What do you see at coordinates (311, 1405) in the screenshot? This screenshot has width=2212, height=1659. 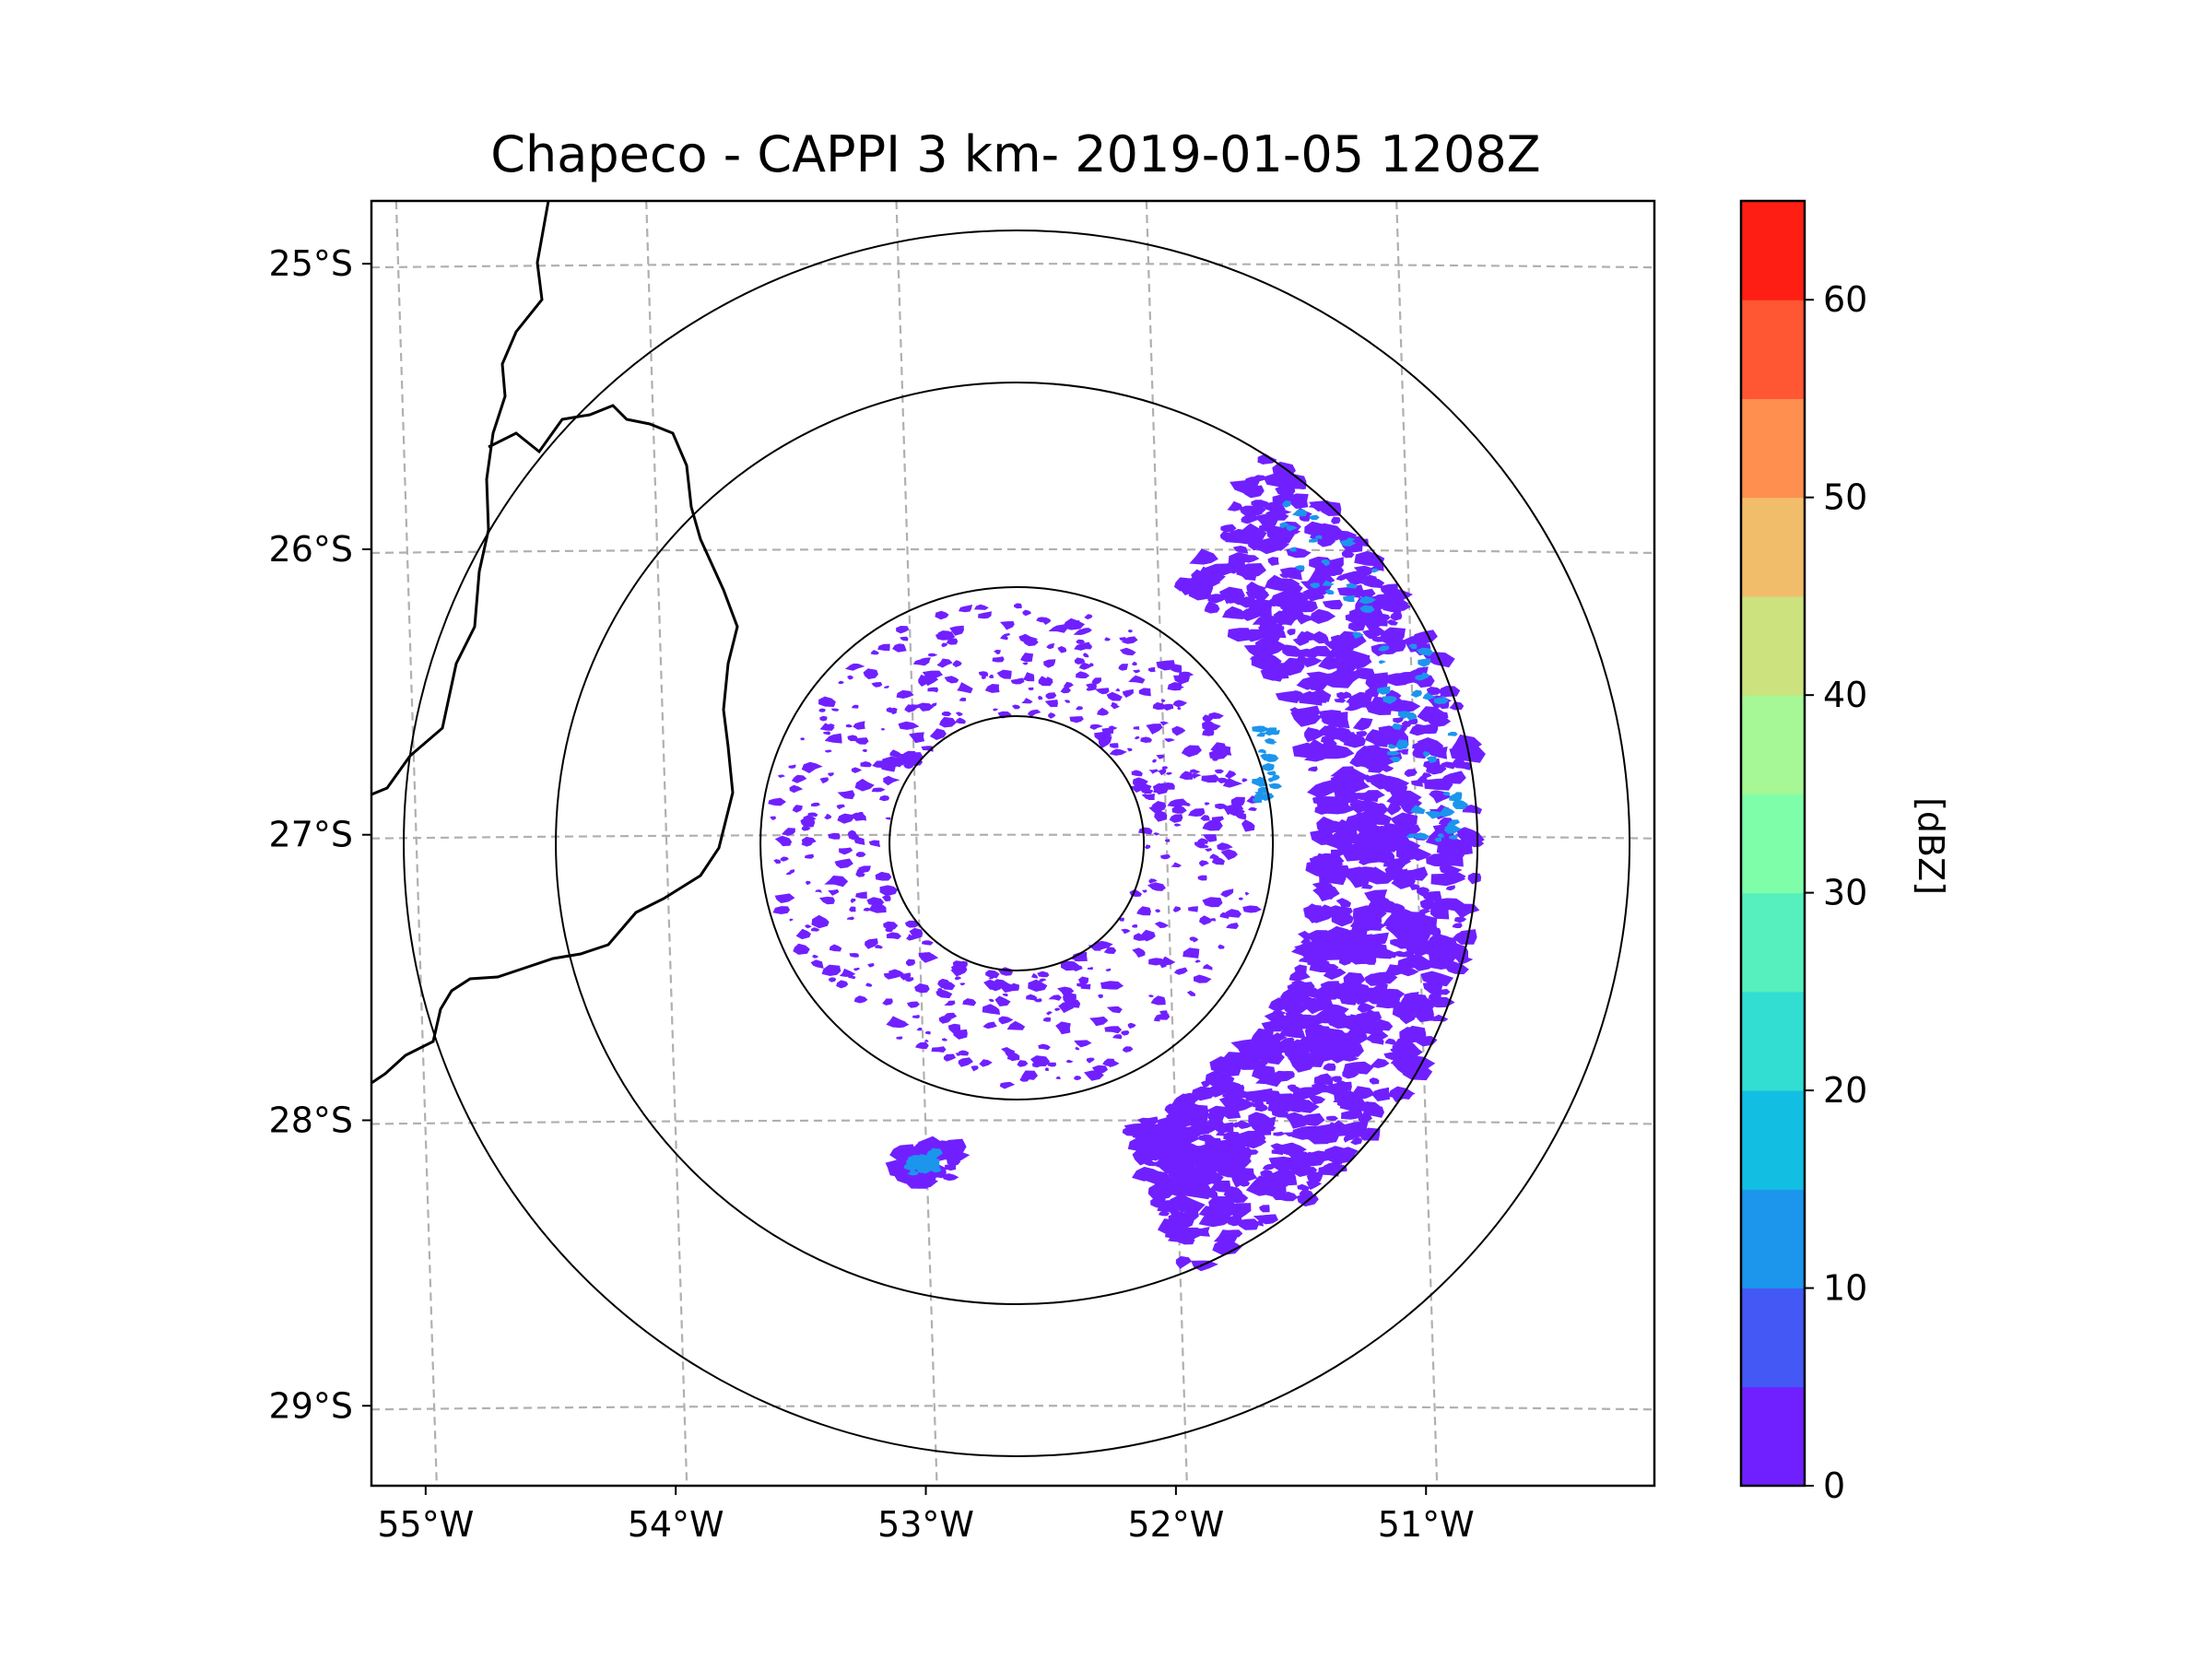 I see `y-tick-label: 29°S` at bounding box center [311, 1405].